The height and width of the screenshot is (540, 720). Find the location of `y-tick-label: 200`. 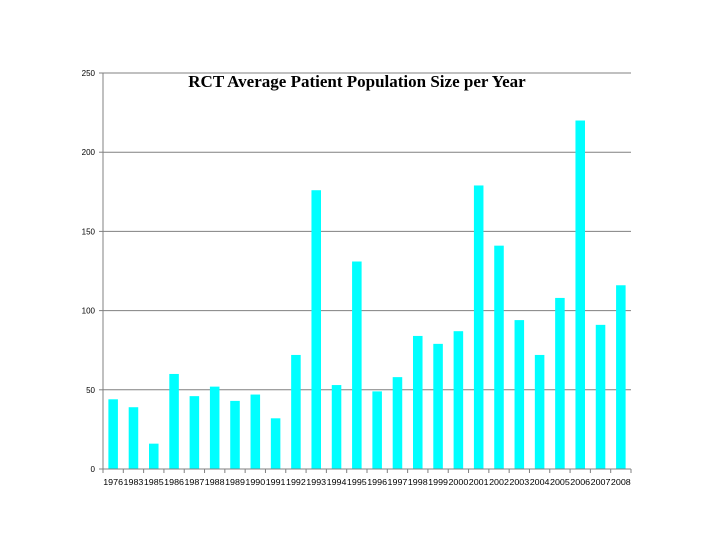

y-tick-label: 200 is located at coordinates (89, 152).